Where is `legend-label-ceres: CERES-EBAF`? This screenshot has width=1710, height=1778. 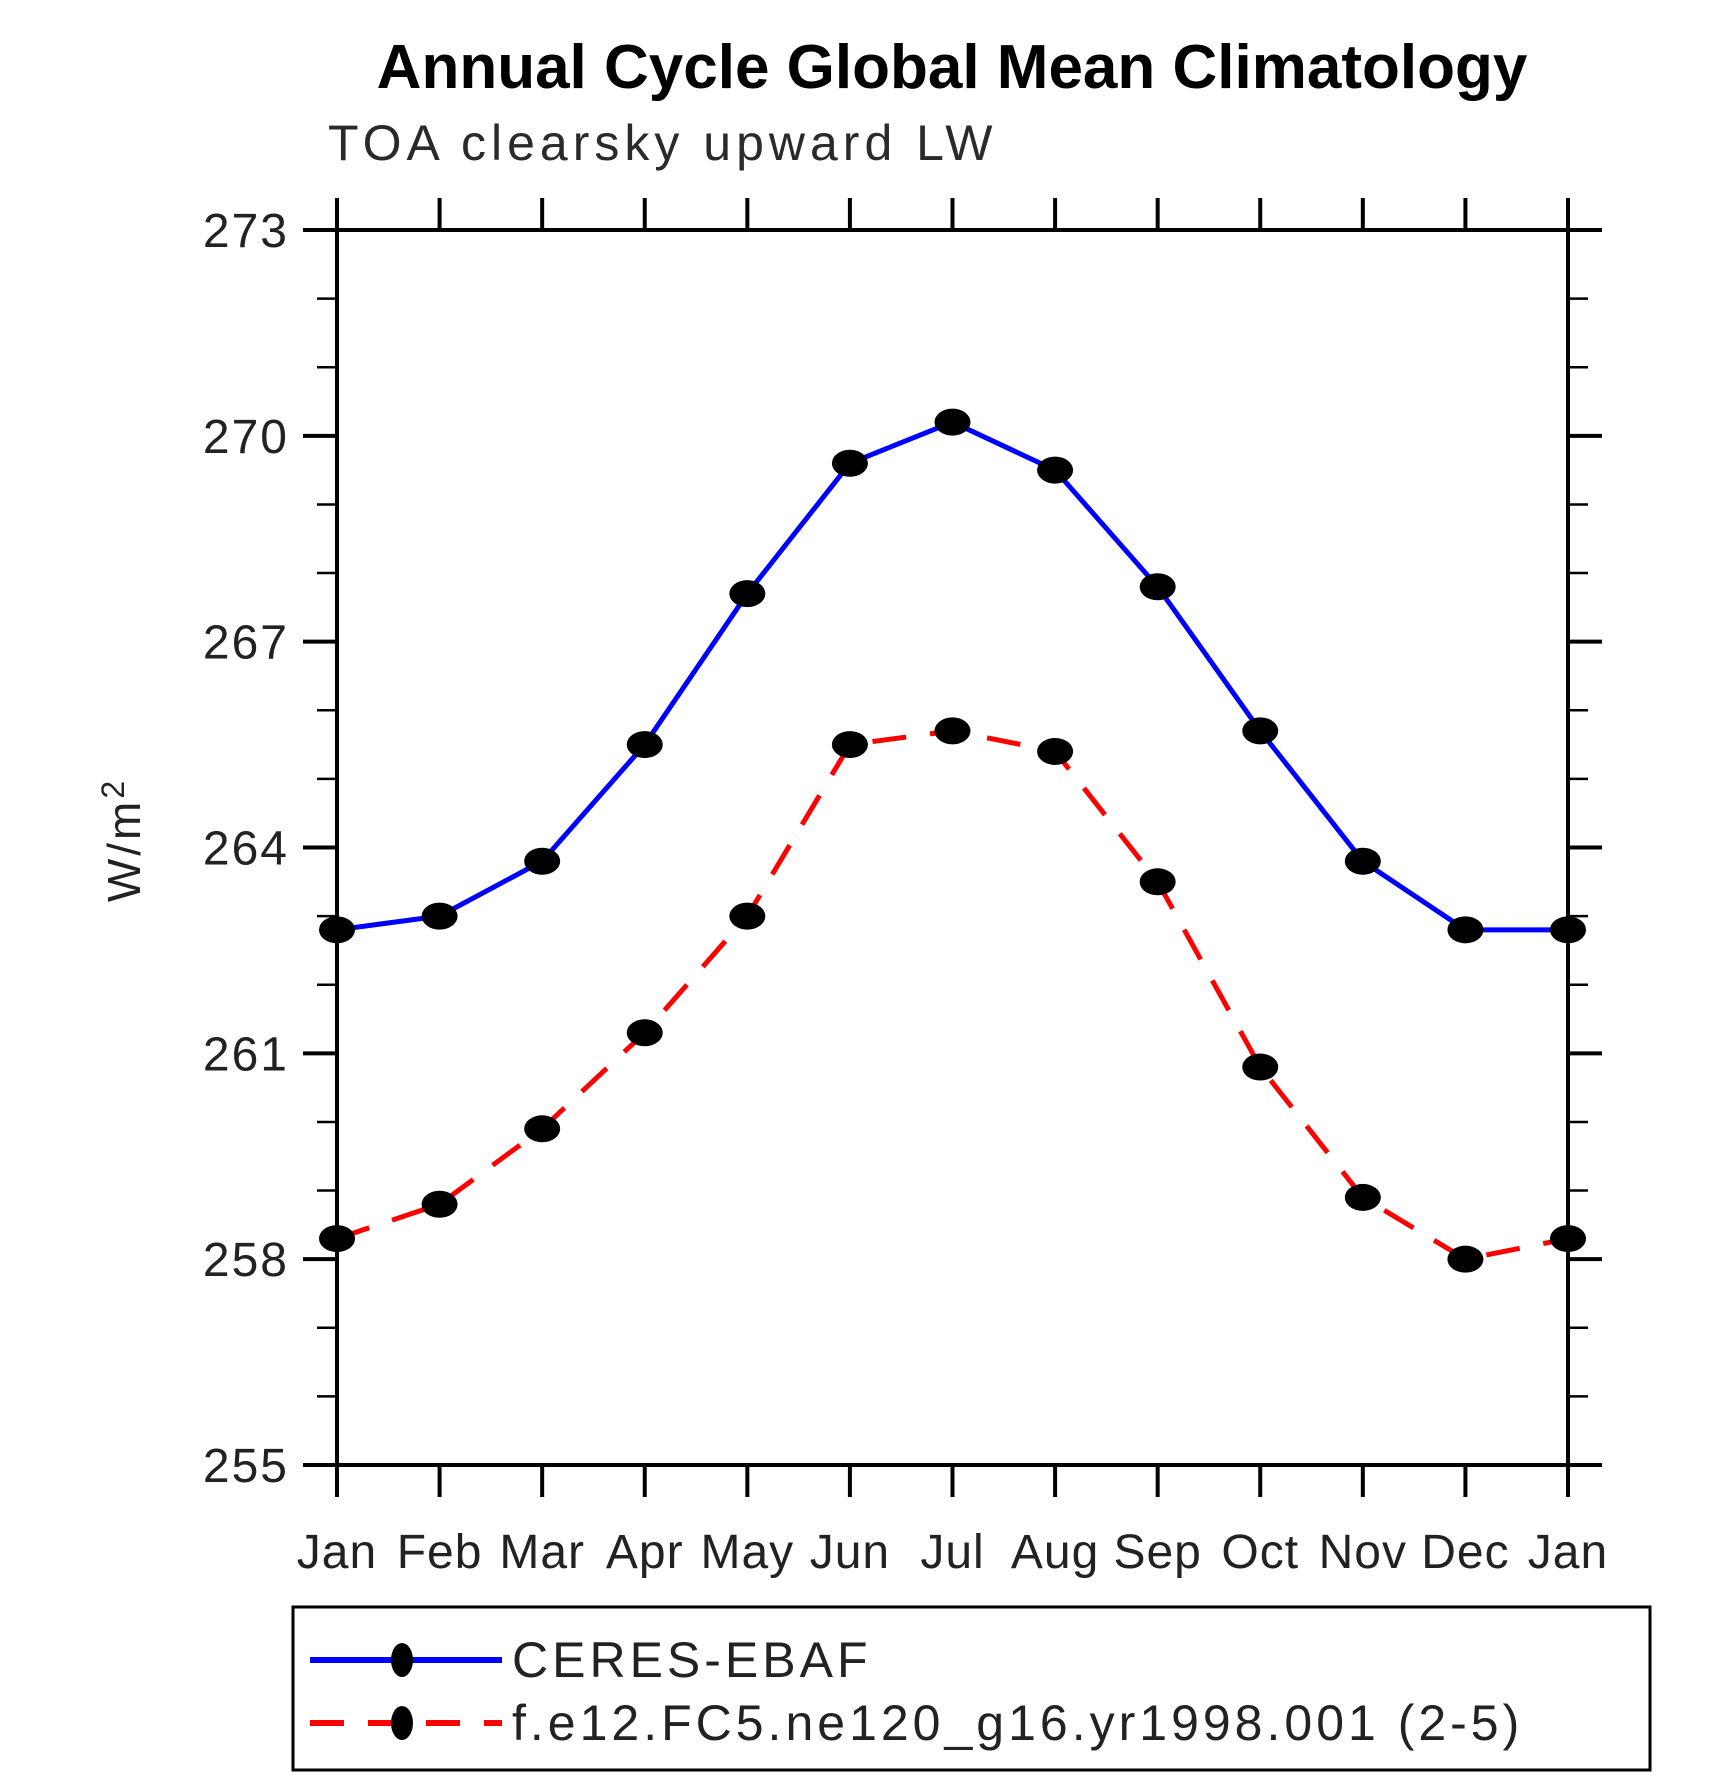
legend-label-ceres: CERES-EBAF is located at coordinates (692, 1660).